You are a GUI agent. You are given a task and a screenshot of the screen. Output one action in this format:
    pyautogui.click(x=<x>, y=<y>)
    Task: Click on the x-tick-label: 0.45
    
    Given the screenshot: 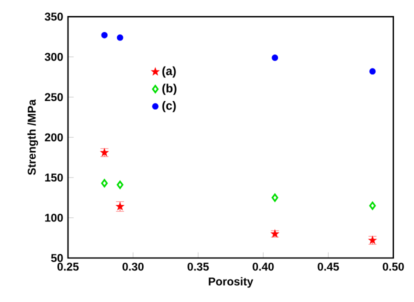 What is the action you would take?
    pyautogui.click(x=328, y=266)
    